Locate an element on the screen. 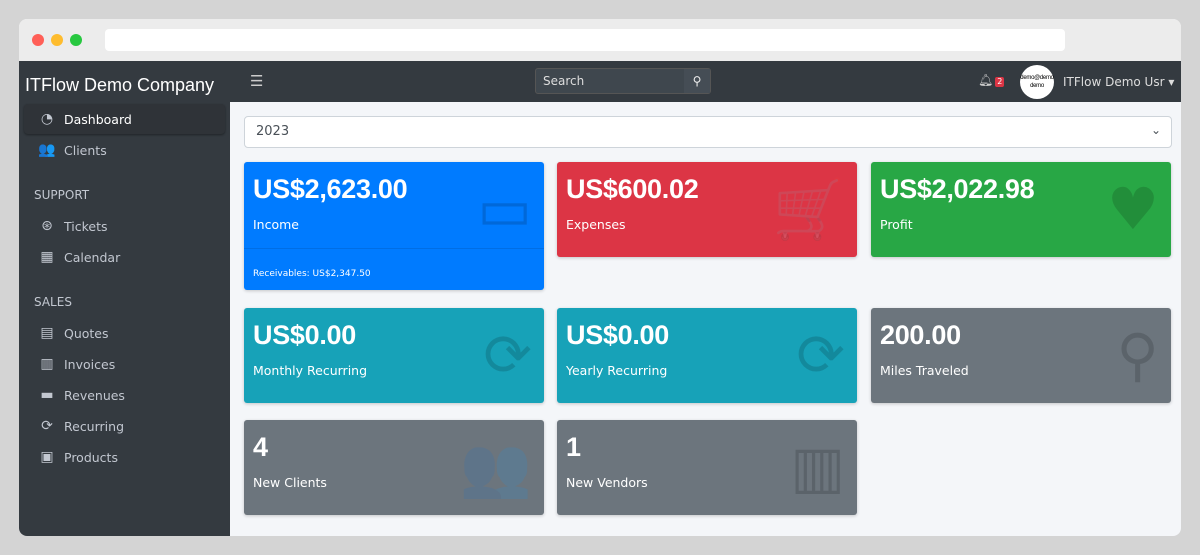  stat-value: US$600.02 is located at coordinates (632, 189).